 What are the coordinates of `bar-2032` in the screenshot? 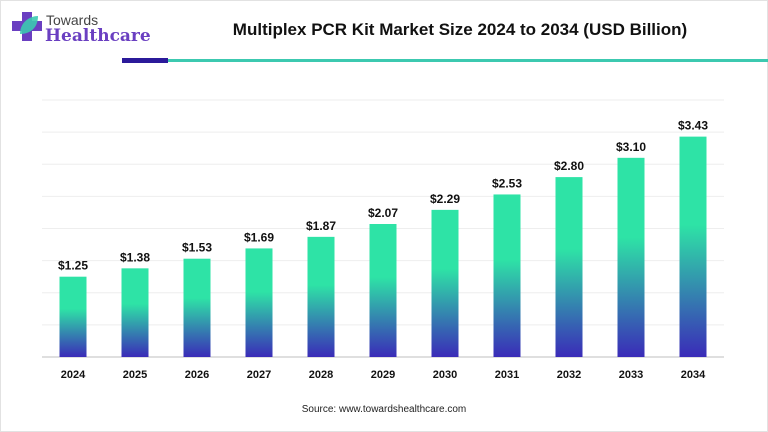 It's located at (569, 267).